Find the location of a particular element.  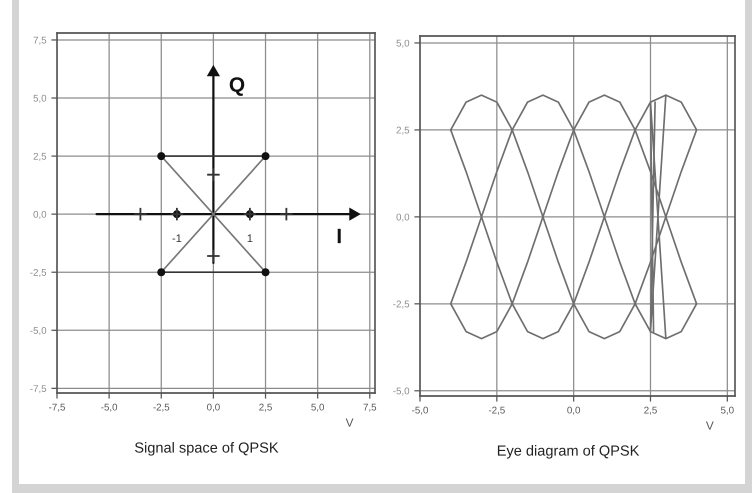

y-tick-label: -7,5 is located at coordinates (38, 389).